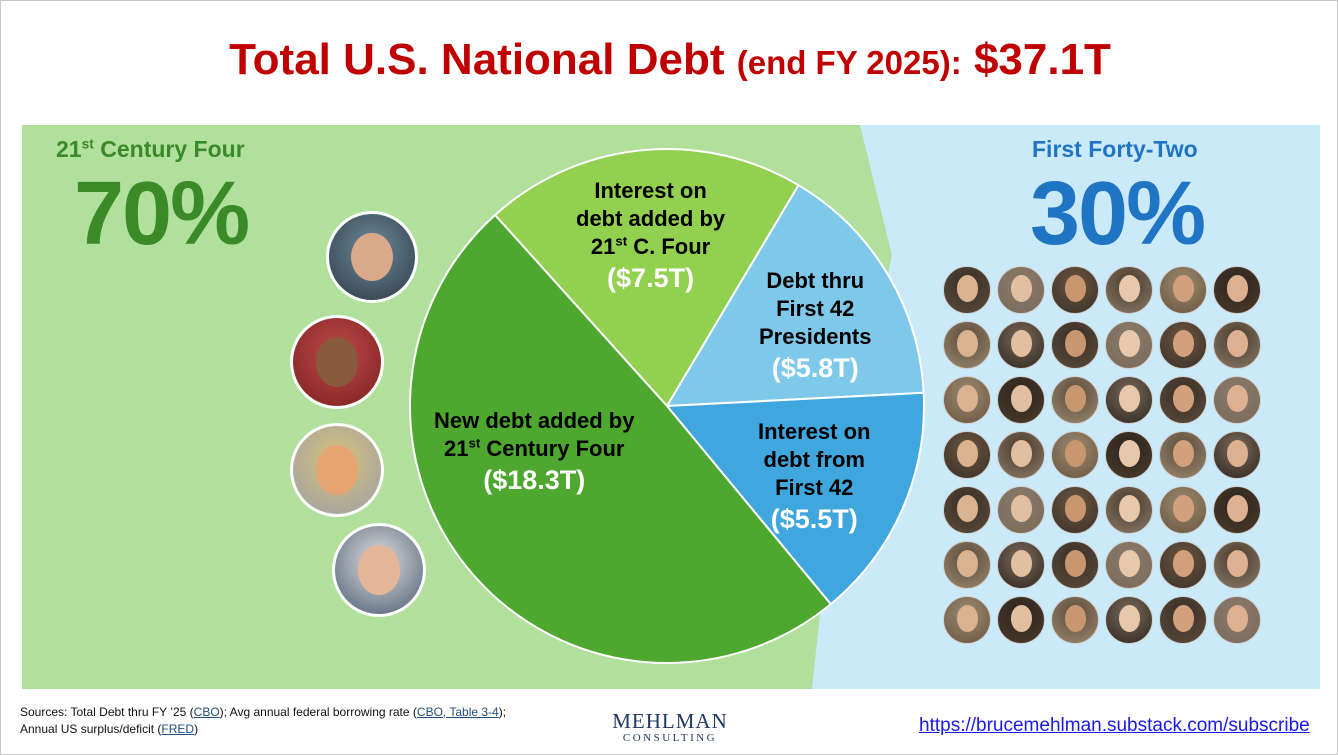 Image resolution: width=1338 pixels, height=755 pixels. I want to click on slice-label-debt-first42: Debt thru First 42 Presidents ($5.8T), so click(815, 326).